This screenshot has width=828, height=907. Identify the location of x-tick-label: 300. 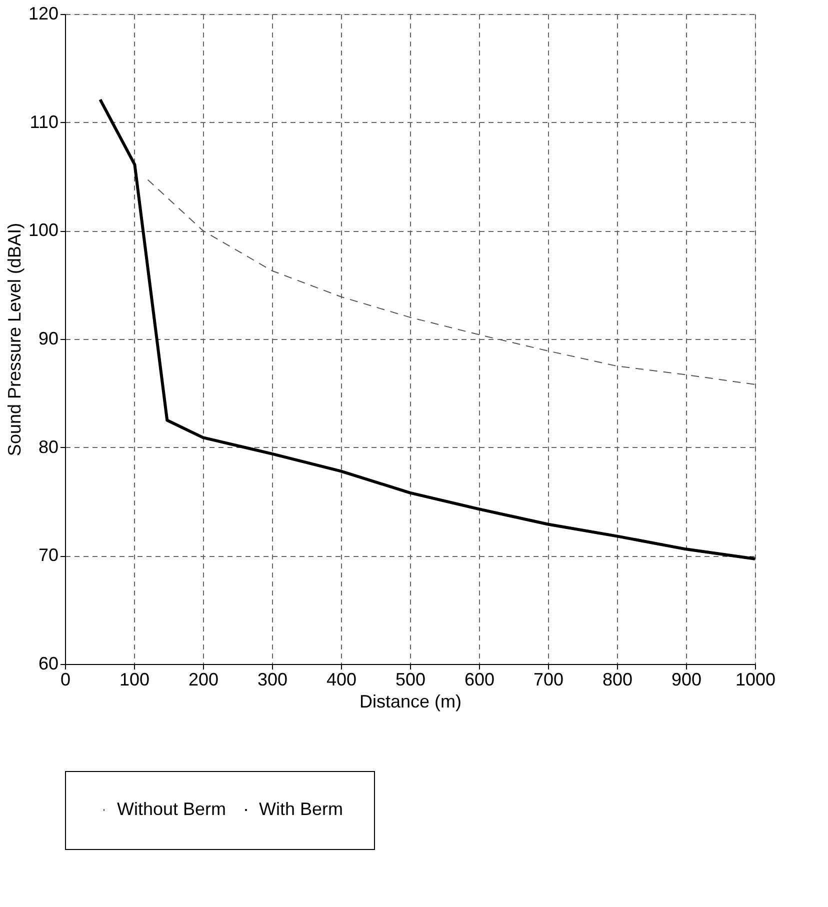
(272, 680).